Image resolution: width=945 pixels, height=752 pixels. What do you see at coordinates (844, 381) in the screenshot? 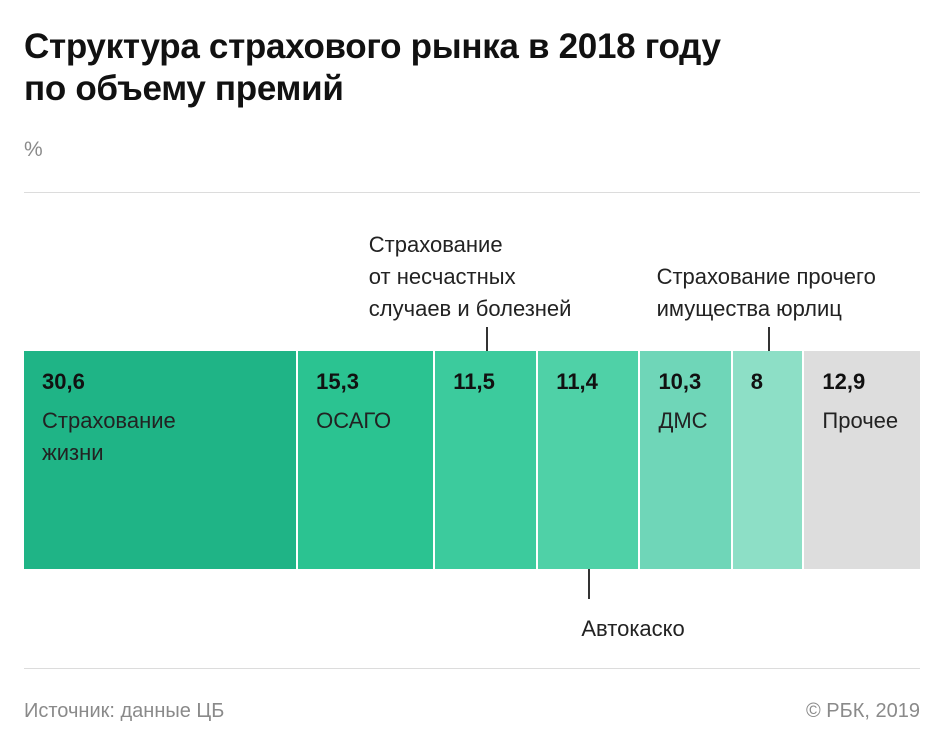
I see `segment-value: 12,9` at bounding box center [844, 381].